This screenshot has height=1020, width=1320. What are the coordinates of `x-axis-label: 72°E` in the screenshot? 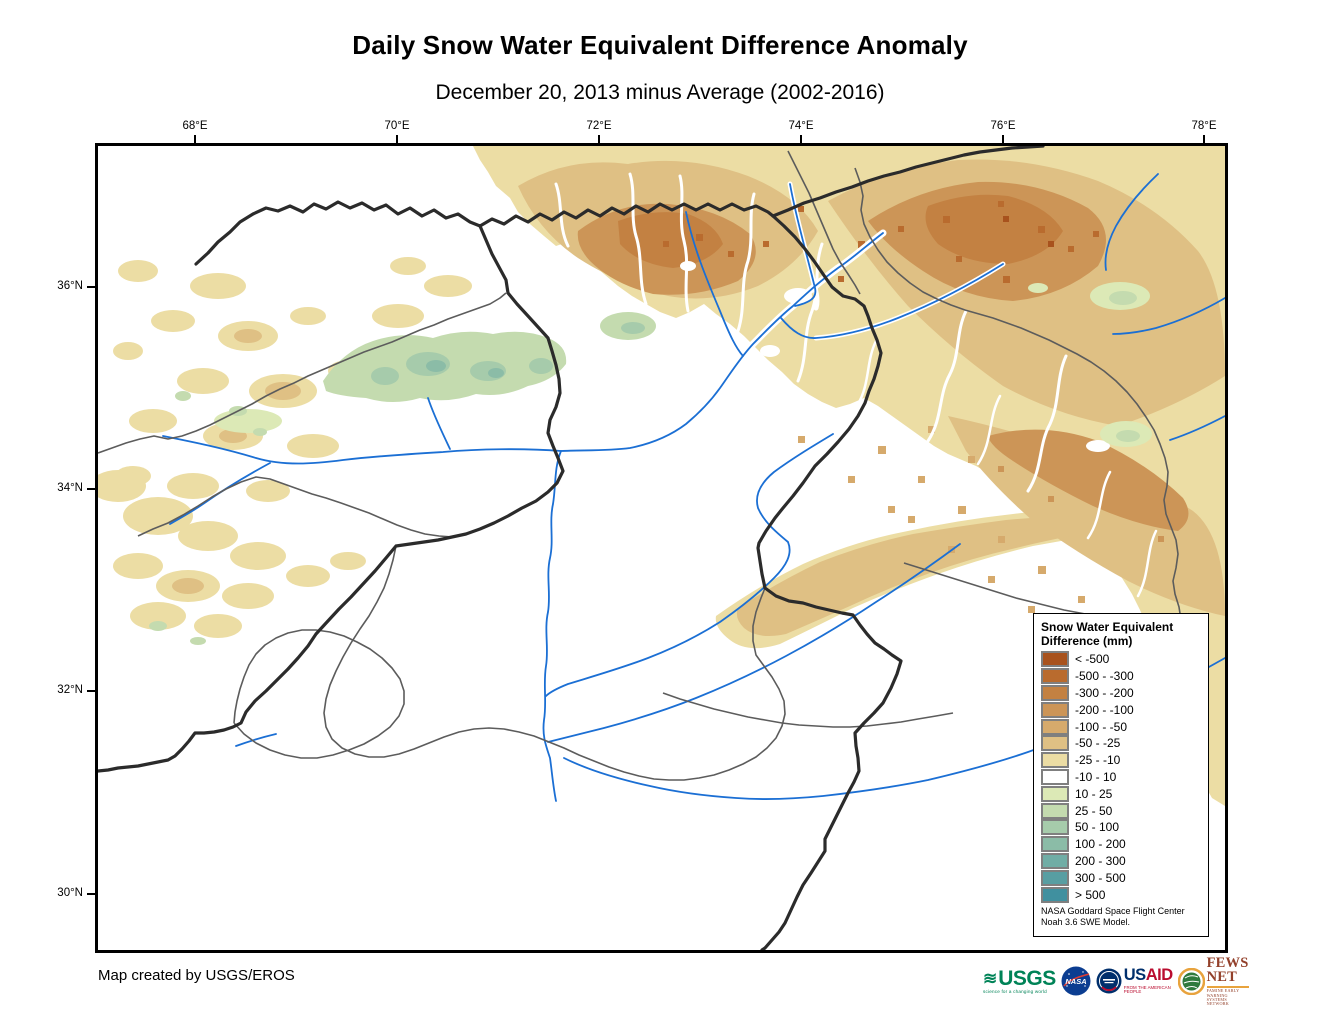 It's located at (599, 126).